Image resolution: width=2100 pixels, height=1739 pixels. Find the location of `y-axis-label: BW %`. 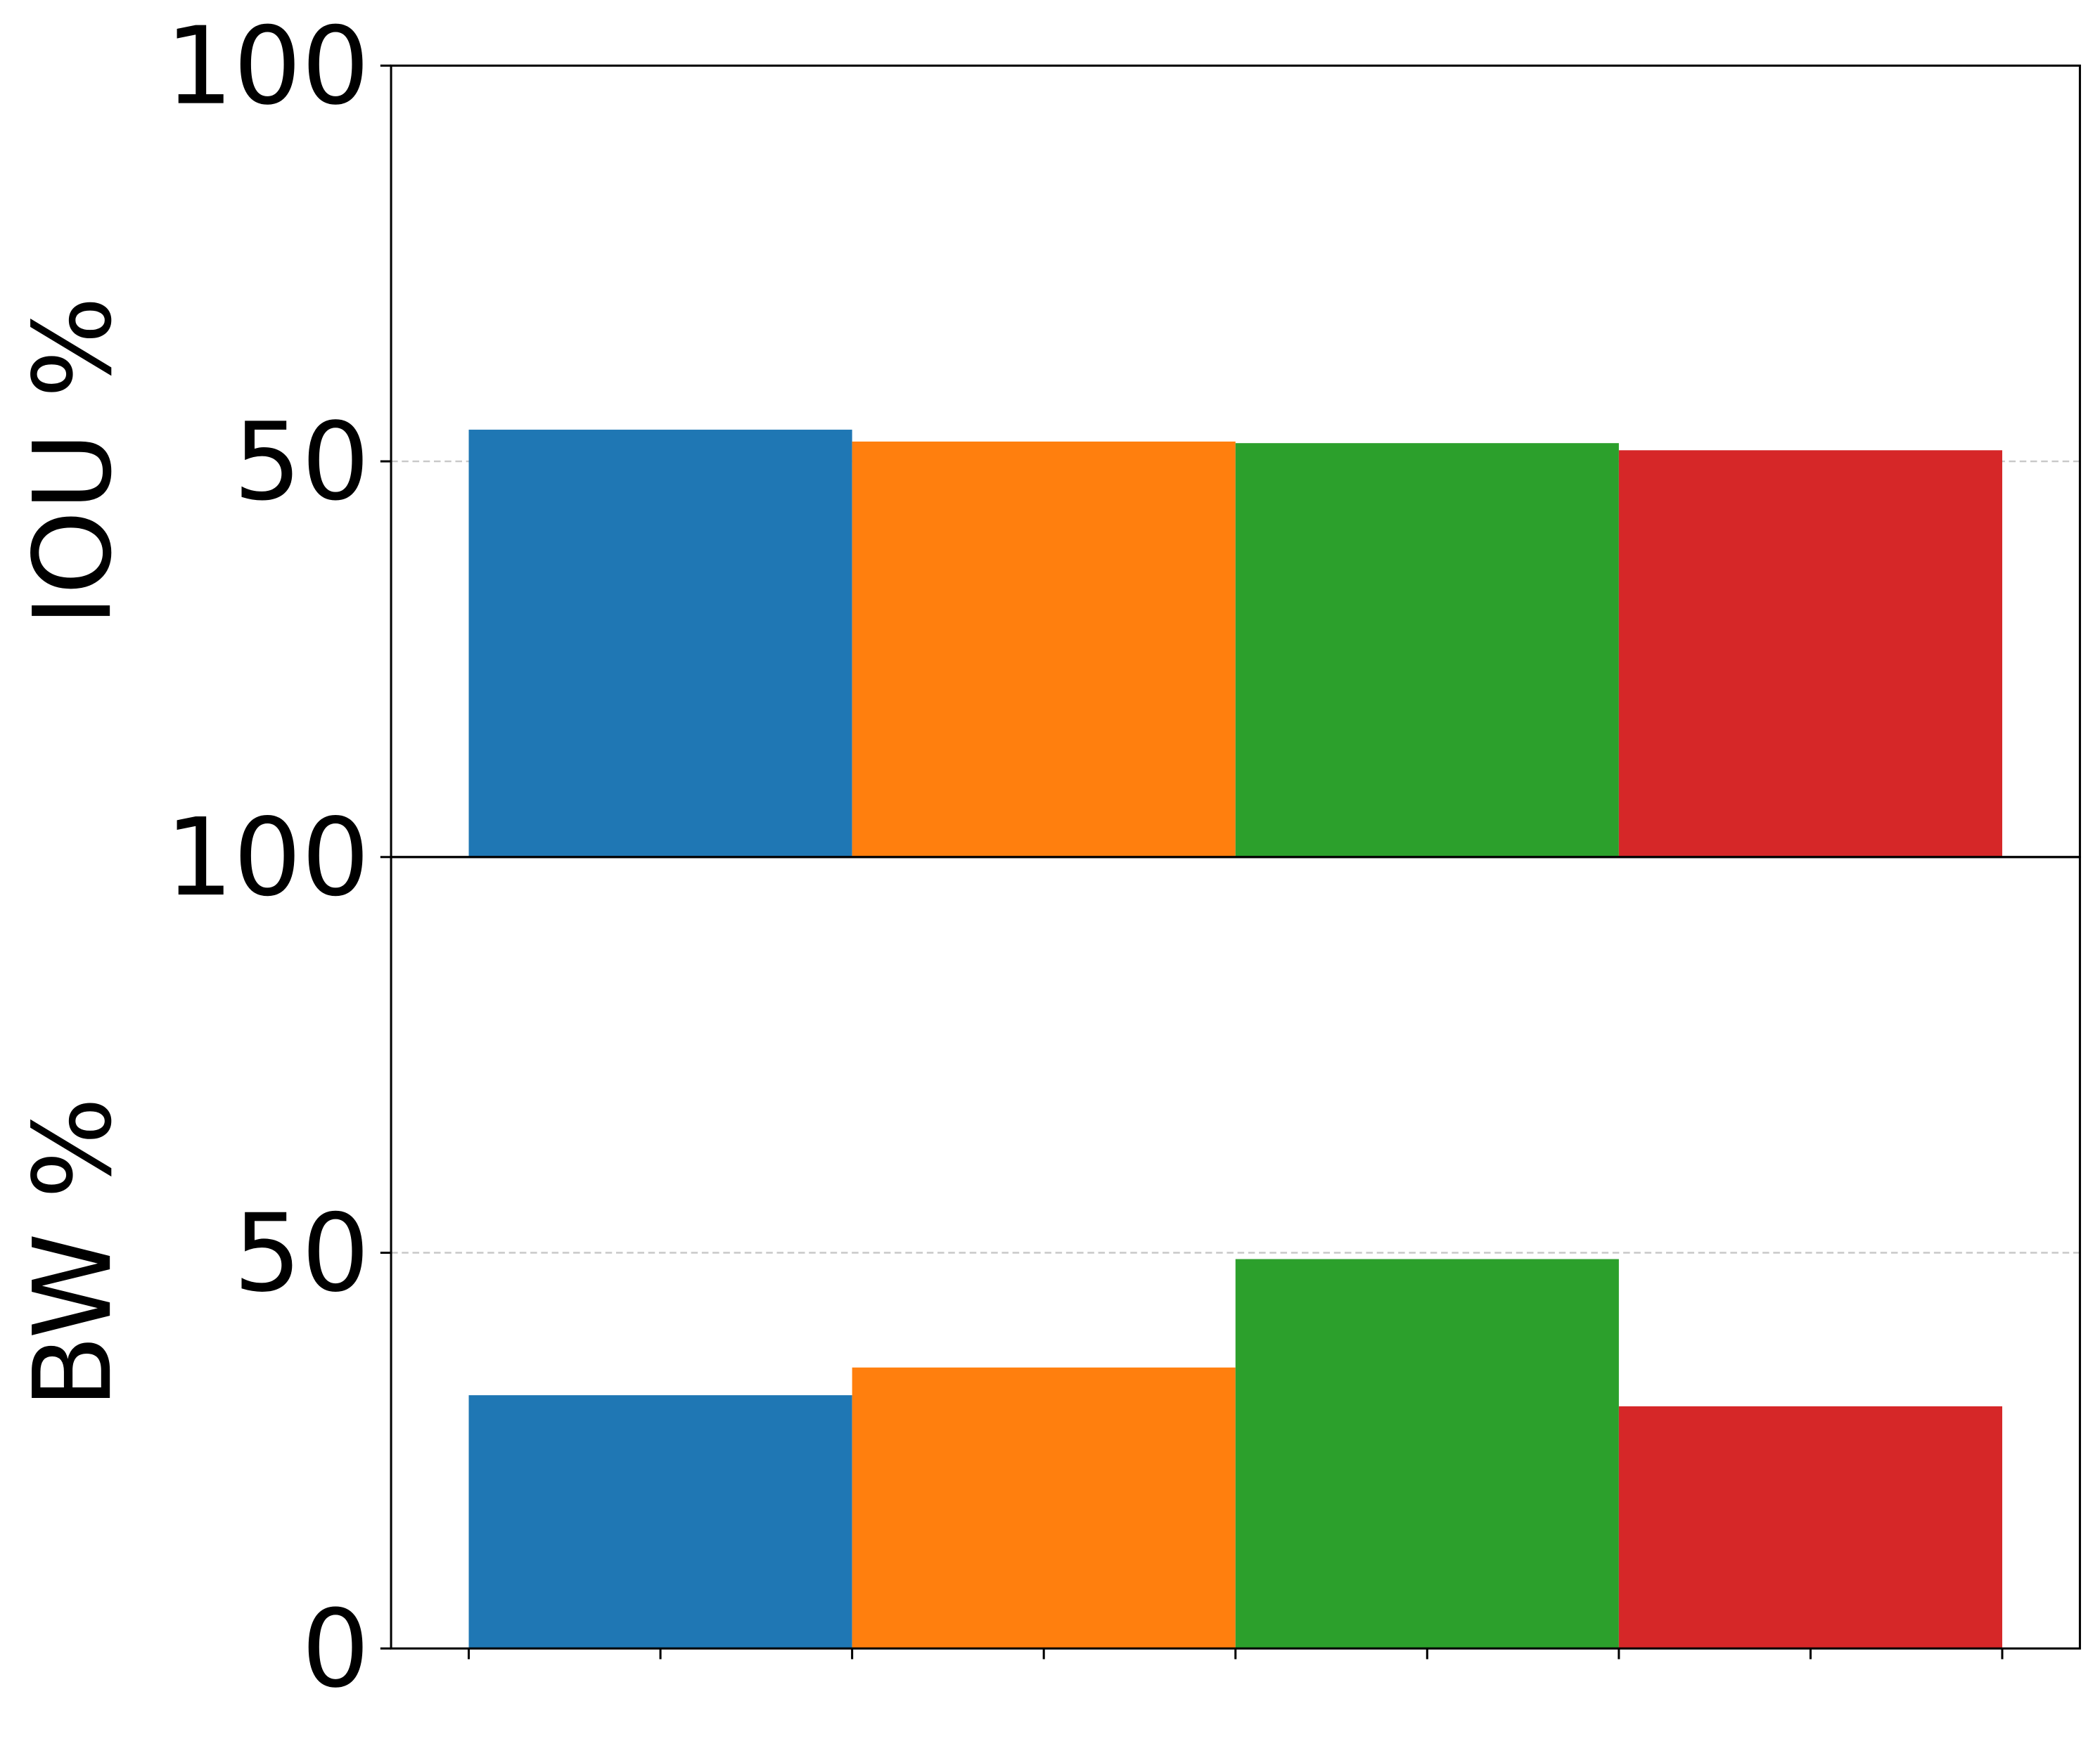

y-axis-label: BW % is located at coordinates (73, 1252).